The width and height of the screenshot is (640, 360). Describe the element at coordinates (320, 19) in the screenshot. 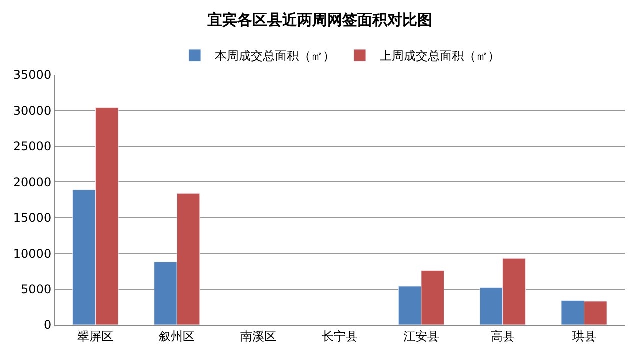

I see `chart-title: 宜宾各区县近两周网签面积对比图` at that location.